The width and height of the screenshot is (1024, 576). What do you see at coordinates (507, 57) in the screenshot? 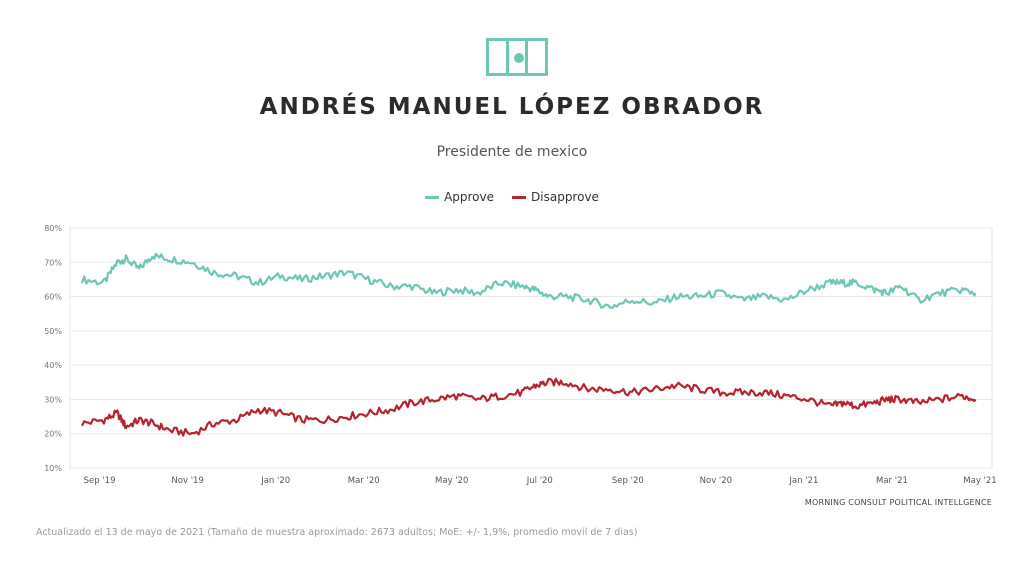
I see `flag-stripe-left` at bounding box center [507, 57].